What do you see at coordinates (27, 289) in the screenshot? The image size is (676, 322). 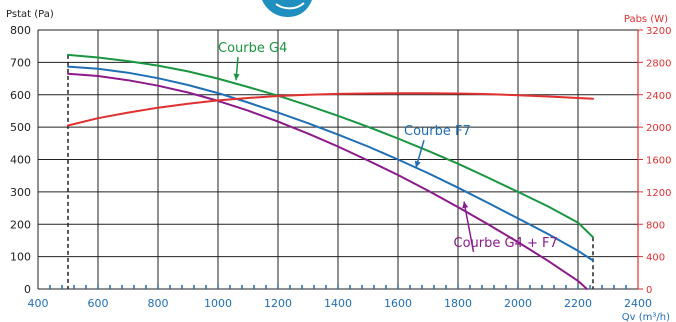 I see `left-tick-label: 0` at bounding box center [27, 289].